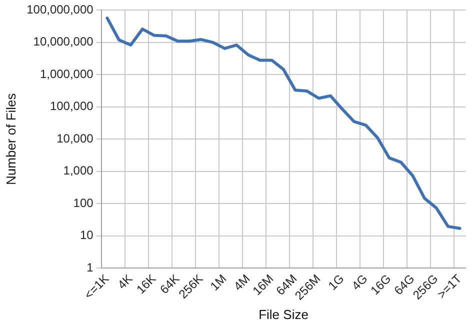 The width and height of the screenshot is (474, 323). What do you see at coordinates (87, 235) in the screenshot?
I see `y-tick-label: 10` at bounding box center [87, 235].